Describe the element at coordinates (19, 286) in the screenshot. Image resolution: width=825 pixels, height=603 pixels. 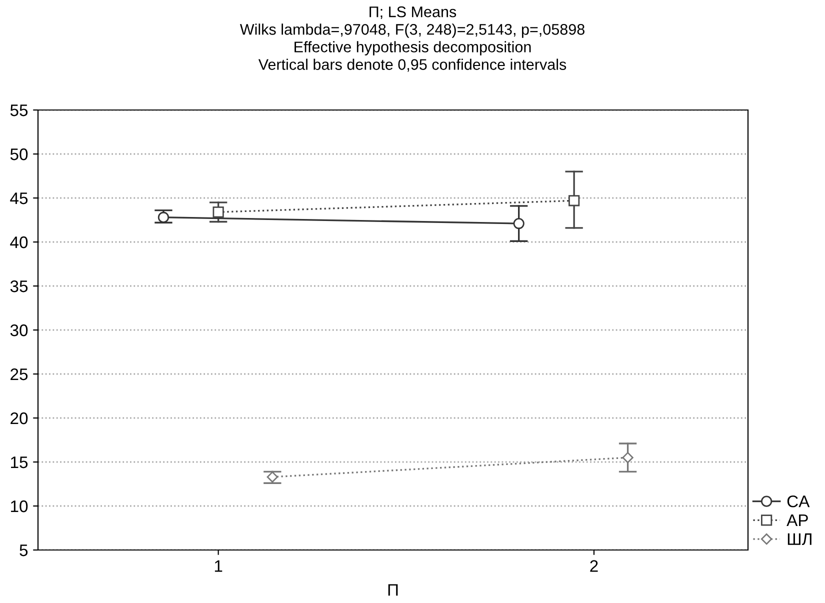
I see `y-tick-label: 35` at that location.